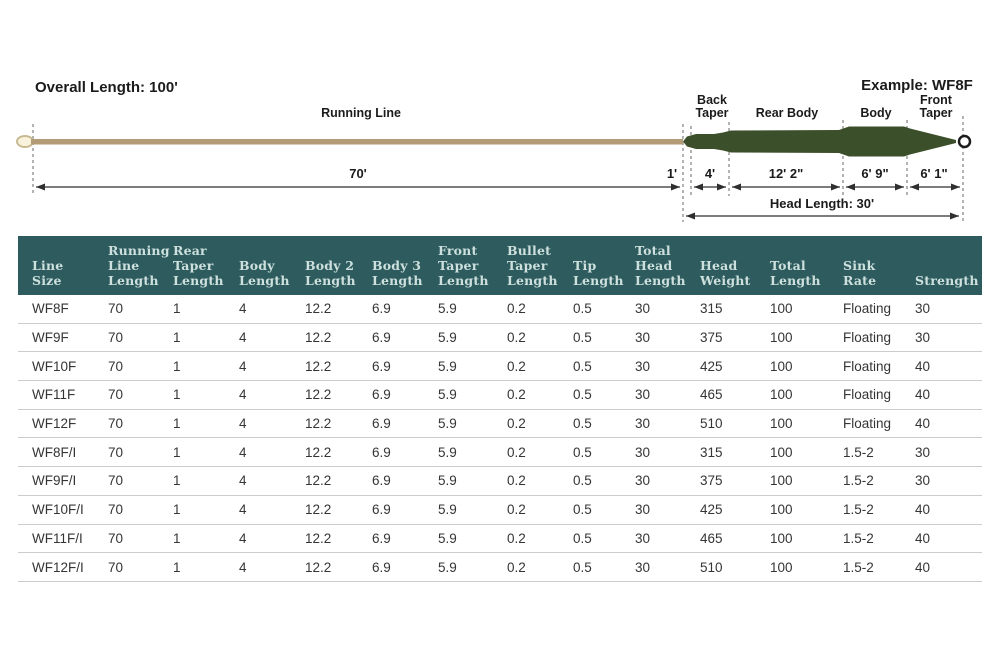 The width and height of the screenshot is (1000, 660). What do you see at coordinates (58, 567) in the screenshot?
I see `table-cell: WF12F/I` at bounding box center [58, 567].